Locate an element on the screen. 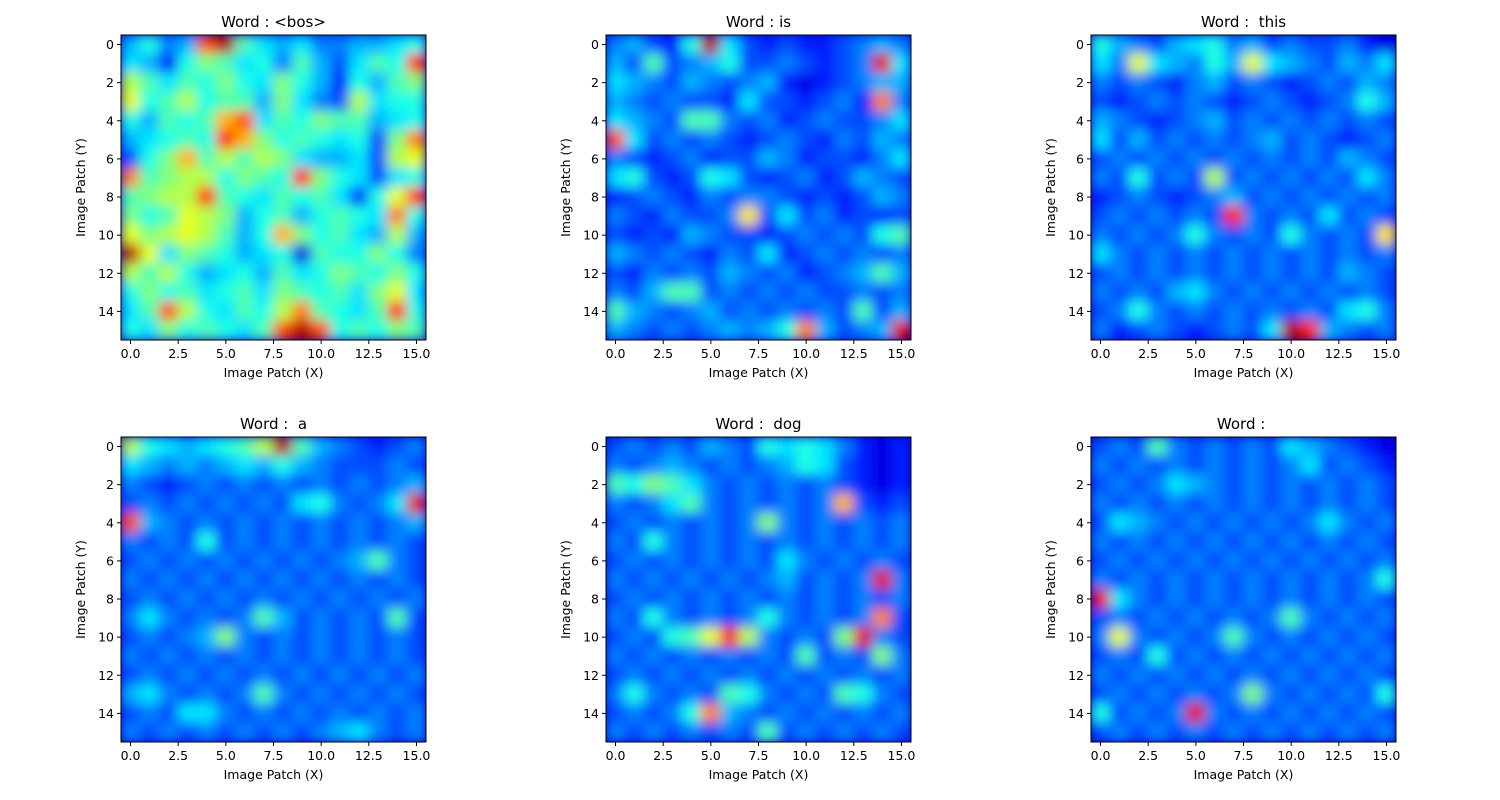 The width and height of the screenshot is (1500, 800). x-axis-label: Image Patch (X) is located at coordinates (274, 774).